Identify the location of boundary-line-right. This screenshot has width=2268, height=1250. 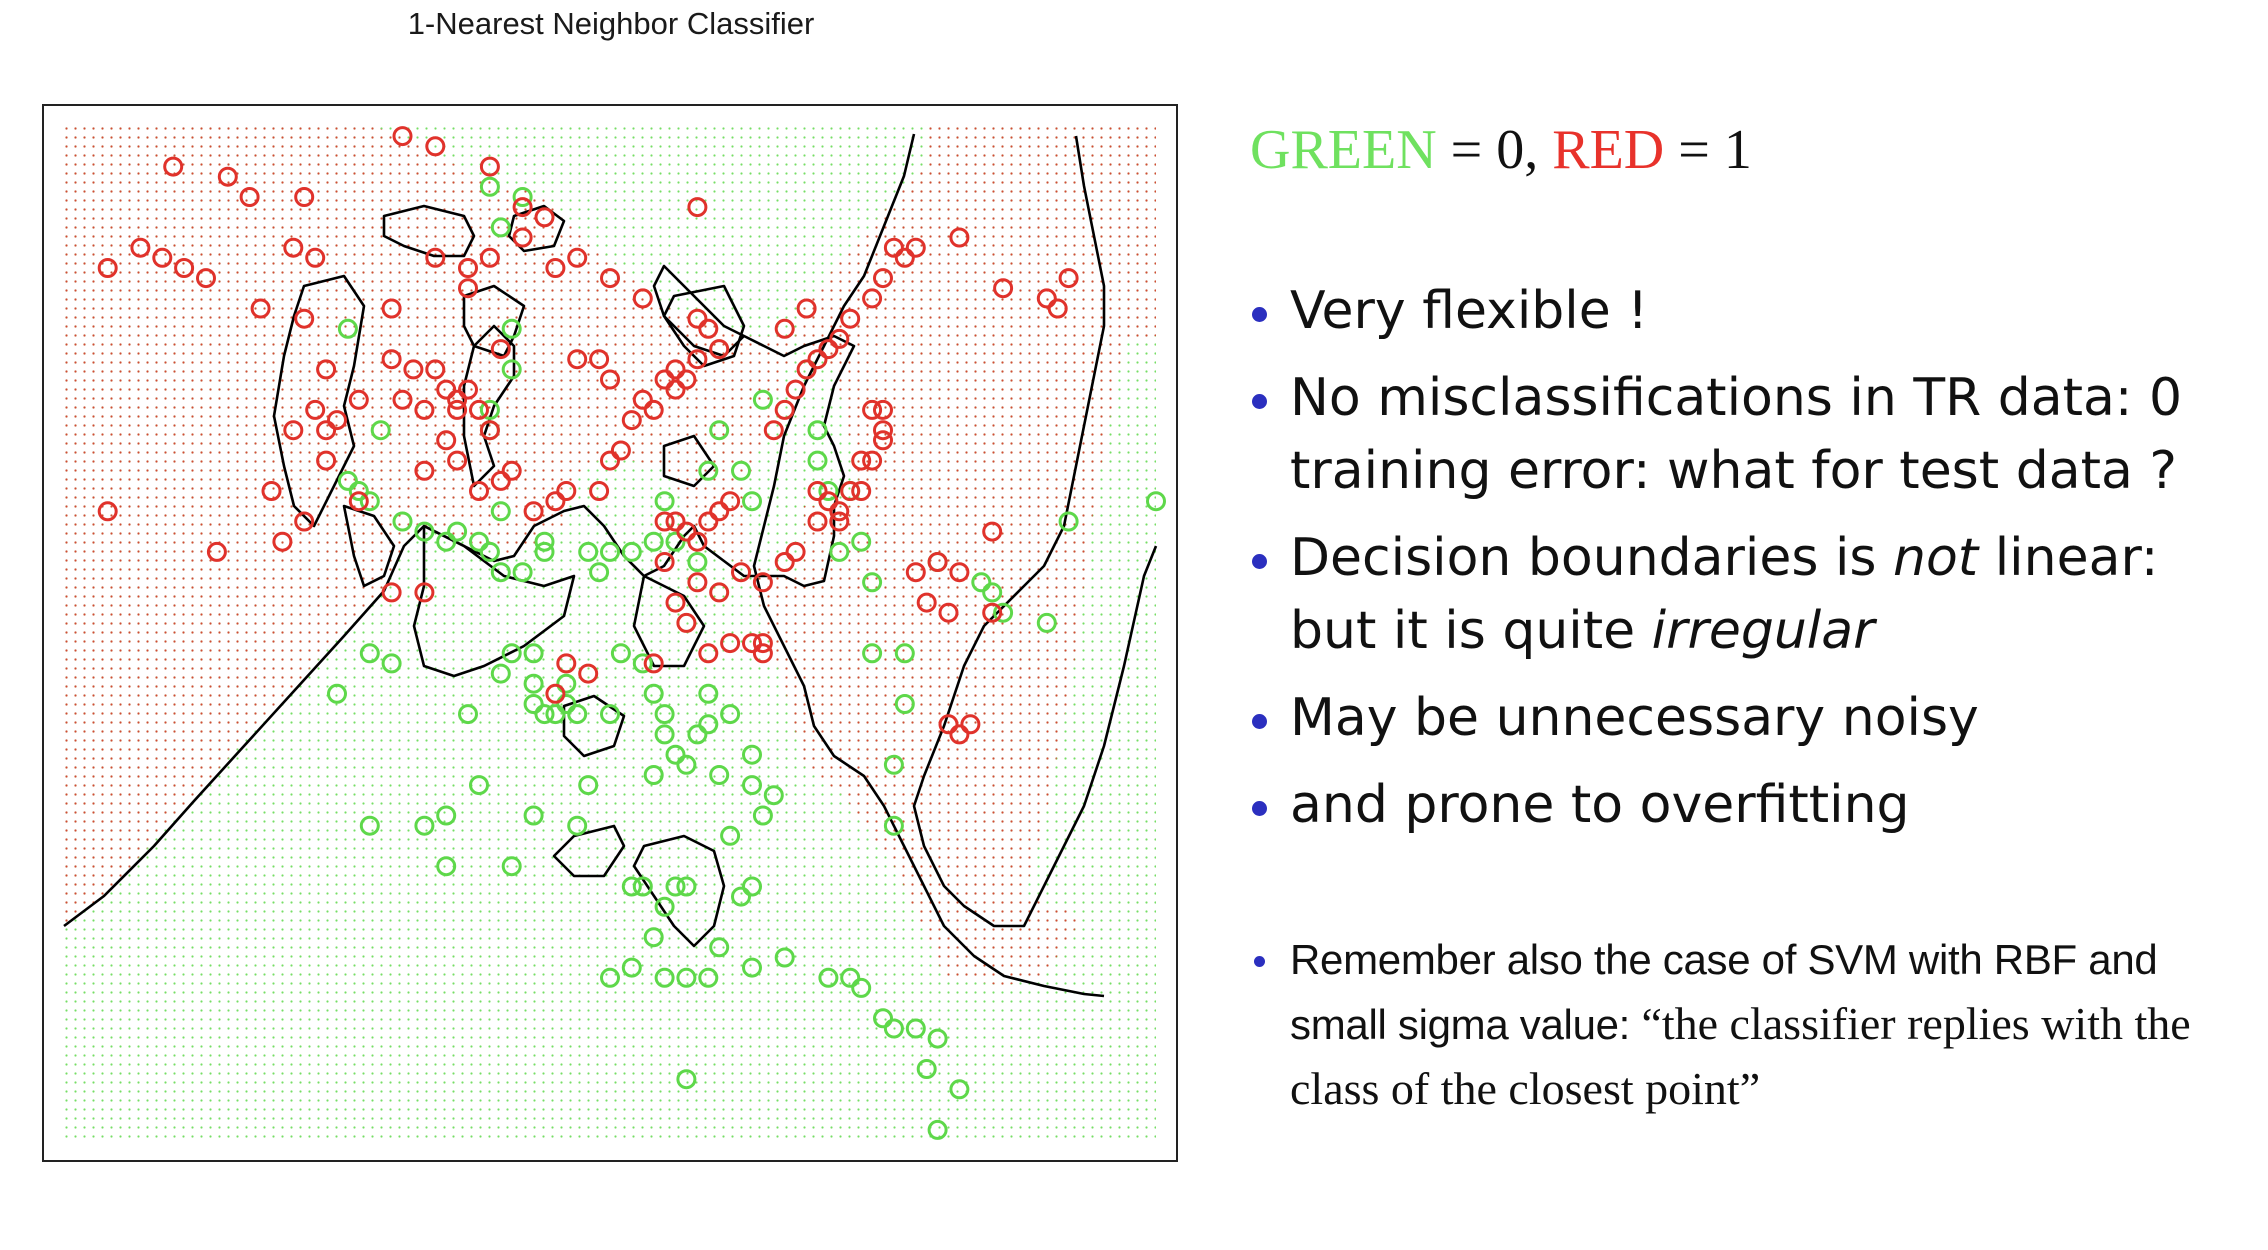
(1035, 531).